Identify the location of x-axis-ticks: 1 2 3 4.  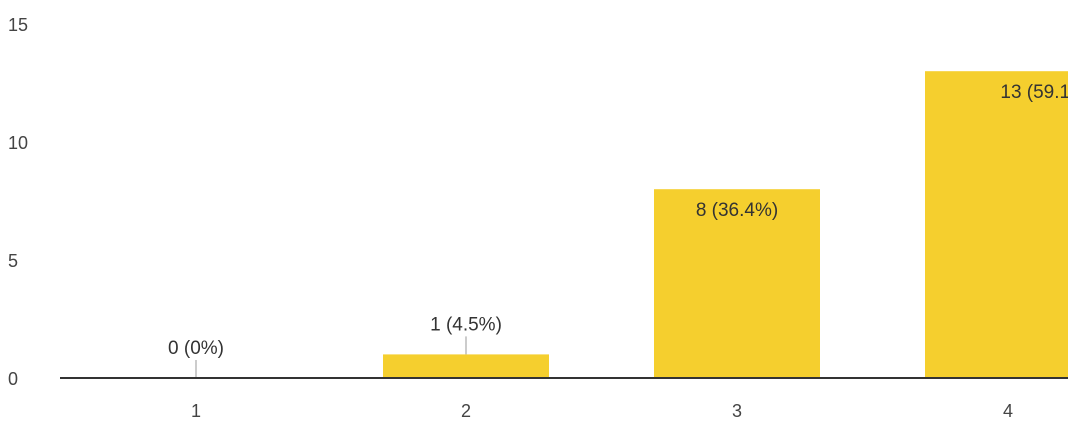
(602, 411).